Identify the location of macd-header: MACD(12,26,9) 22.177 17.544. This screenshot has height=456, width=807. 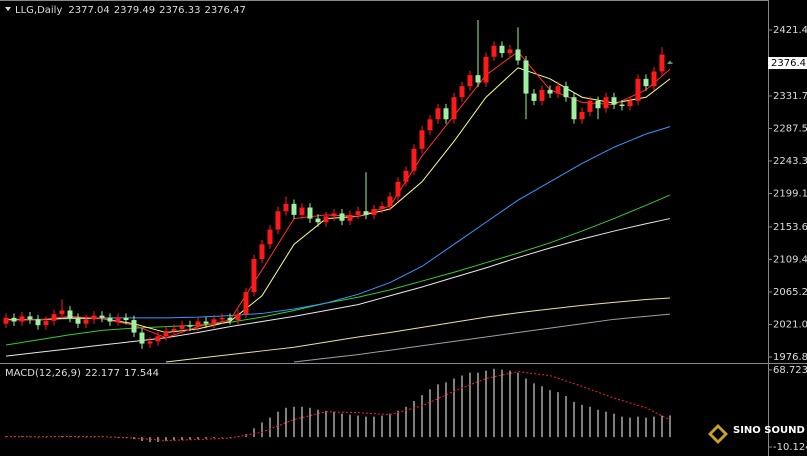
(82, 373).